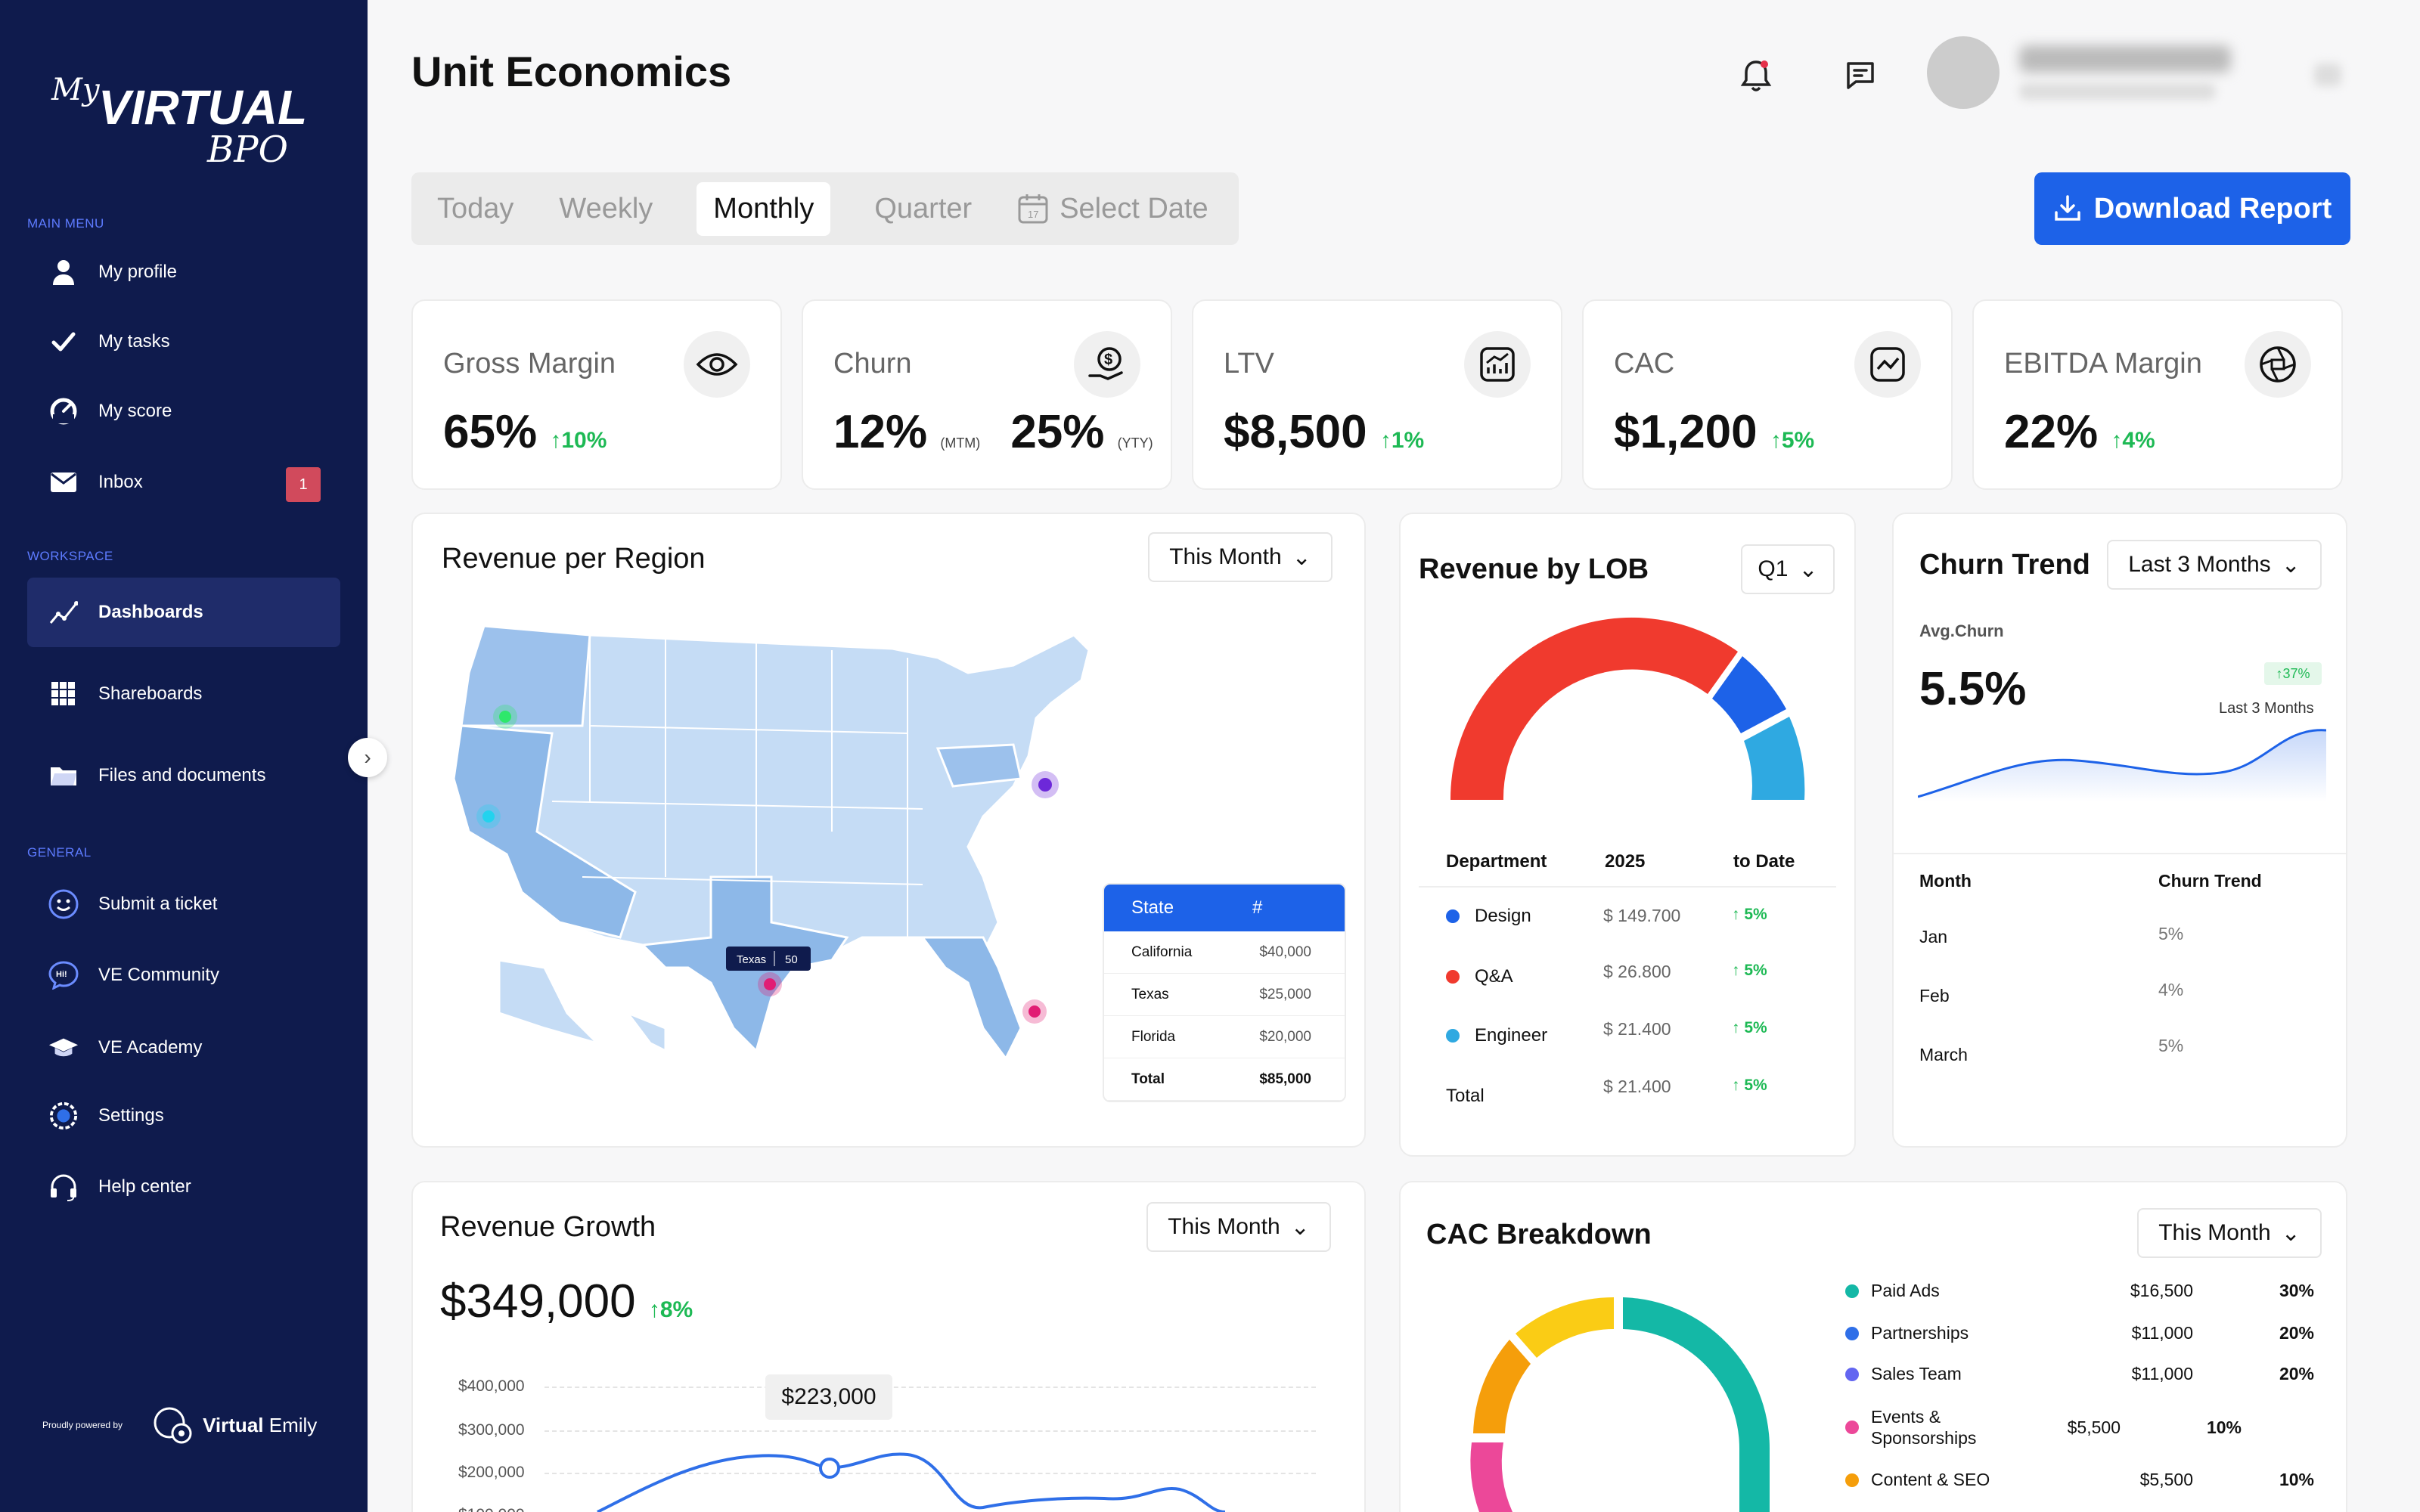 The width and height of the screenshot is (2420, 1512). I want to click on region-title: Revenue per Region, so click(574, 559).